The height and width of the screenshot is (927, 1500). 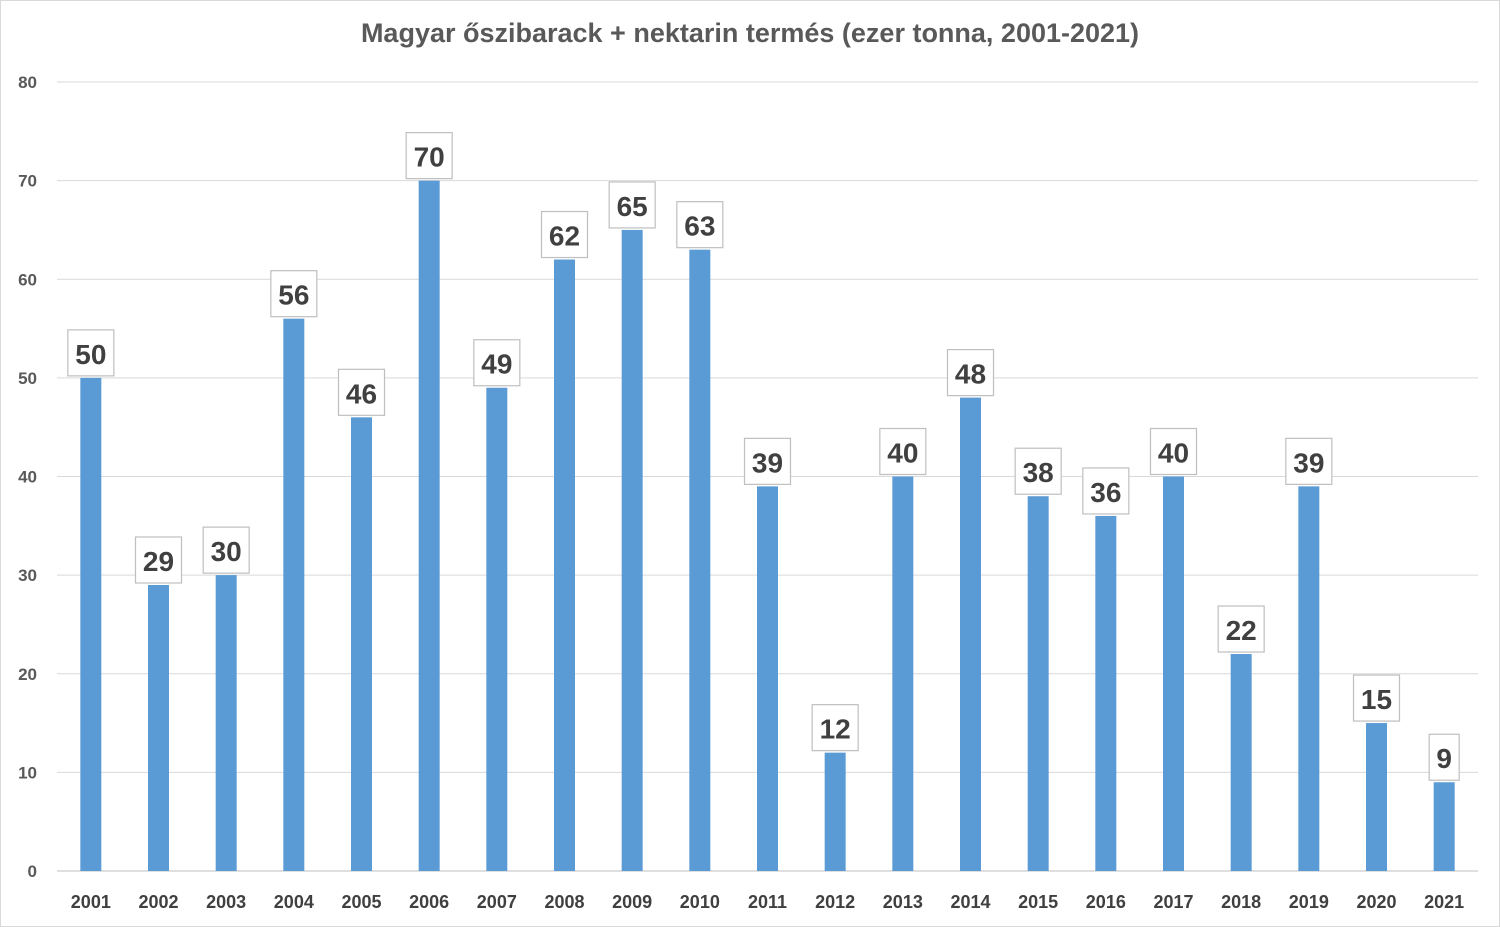 I want to click on x-tick-label: 2016, so click(x=1106, y=902).